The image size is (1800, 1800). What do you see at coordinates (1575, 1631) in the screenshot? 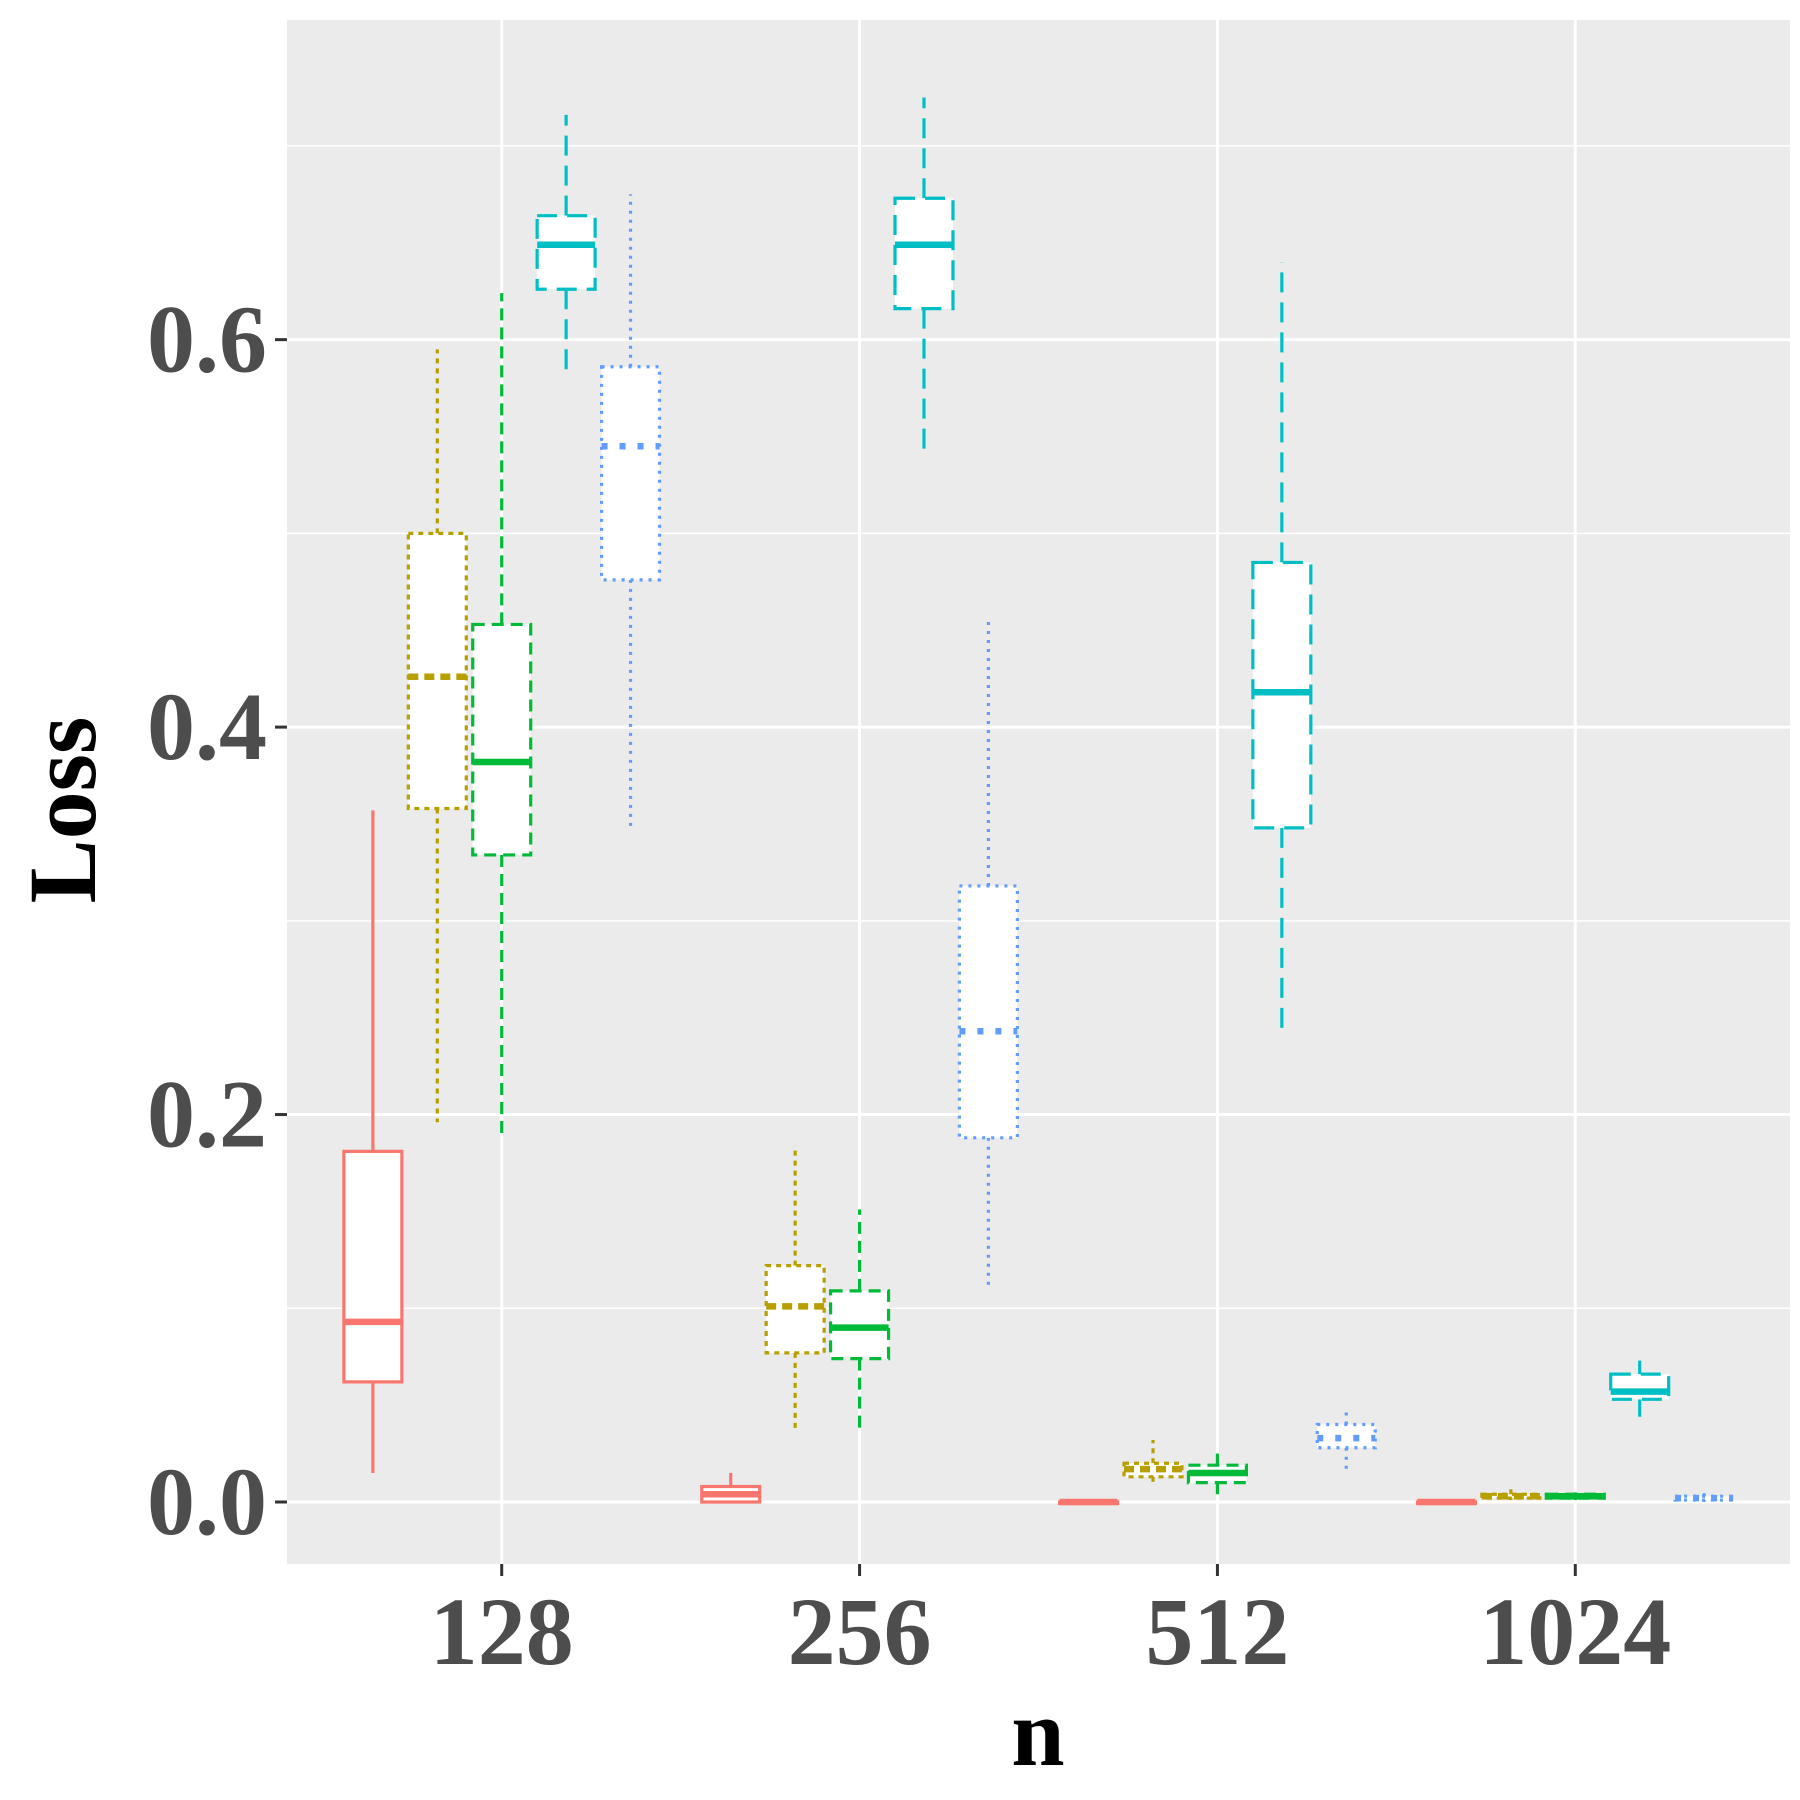
I see `x-tick-label-1024: 1024` at bounding box center [1575, 1631].